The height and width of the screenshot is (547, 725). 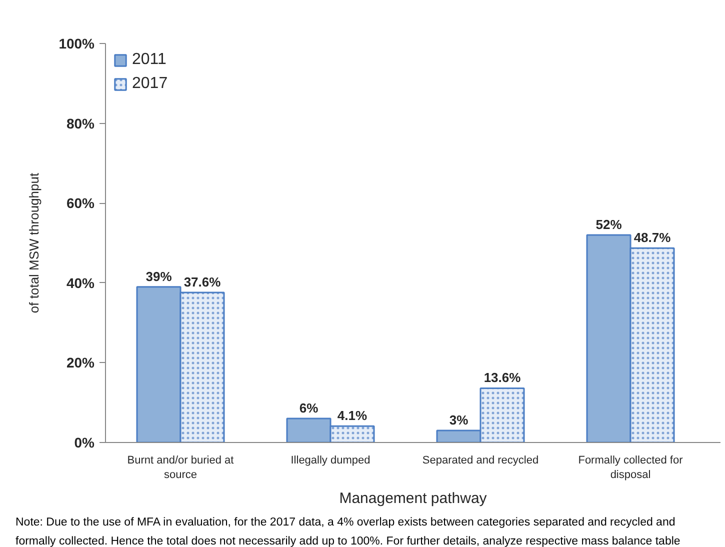 What do you see at coordinates (309, 408) in the screenshot?
I see `data-label: 6%` at bounding box center [309, 408].